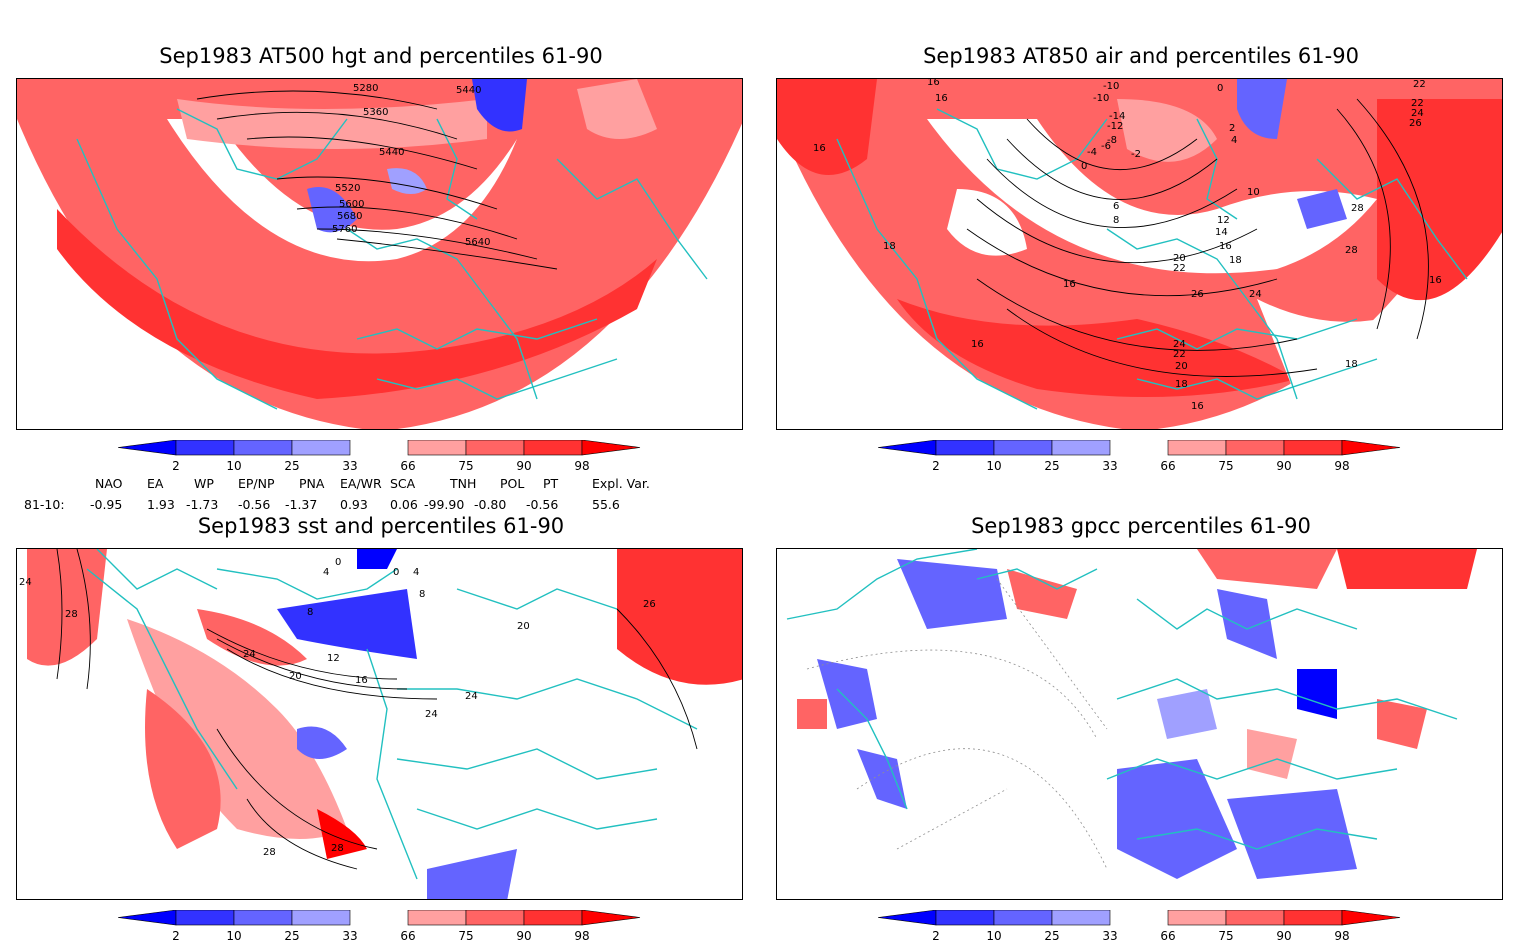 The image size is (1520, 950). I want to click on index-header: TNH, so click(463, 483).